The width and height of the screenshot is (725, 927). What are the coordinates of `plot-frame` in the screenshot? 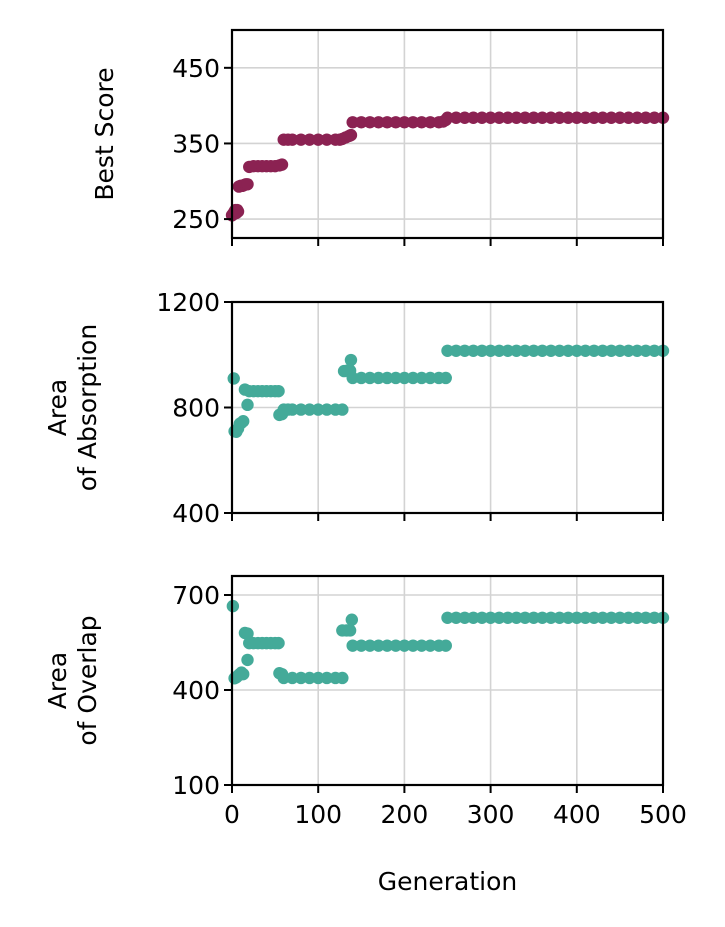 It's located at (447, 134).